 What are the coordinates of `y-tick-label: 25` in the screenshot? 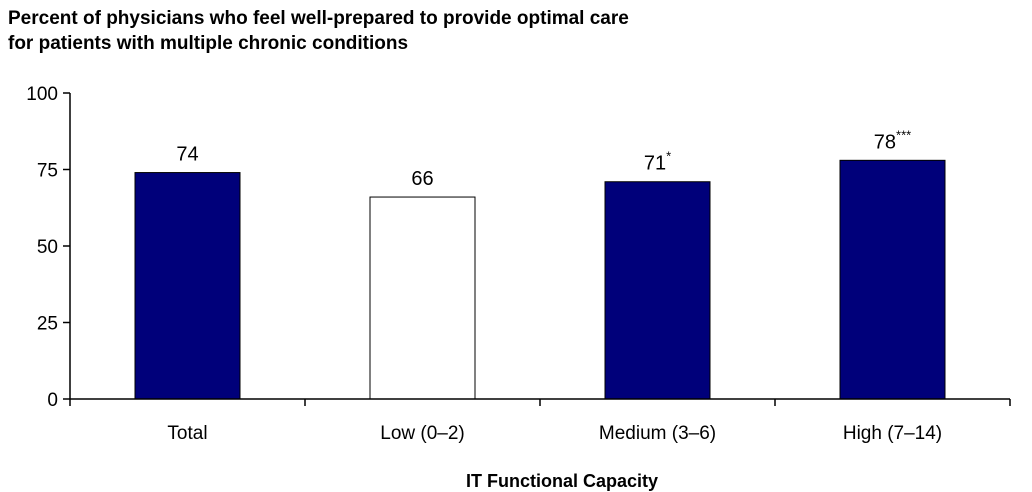 It's located at (47, 324).